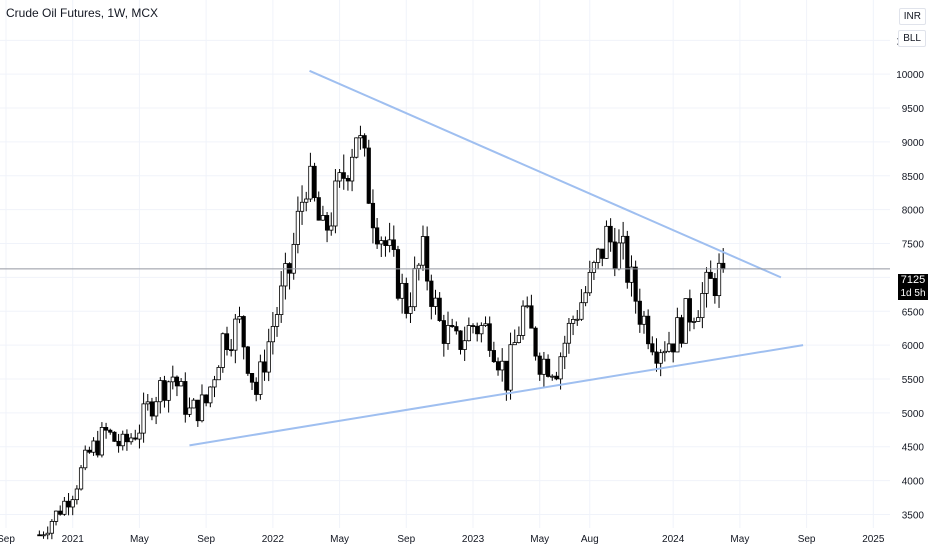 This screenshot has height=550, width=932. What do you see at coordinates (73, 539) in the screenshot?
I see `x-tick-label: 2021` at bounding box center [73, 539].